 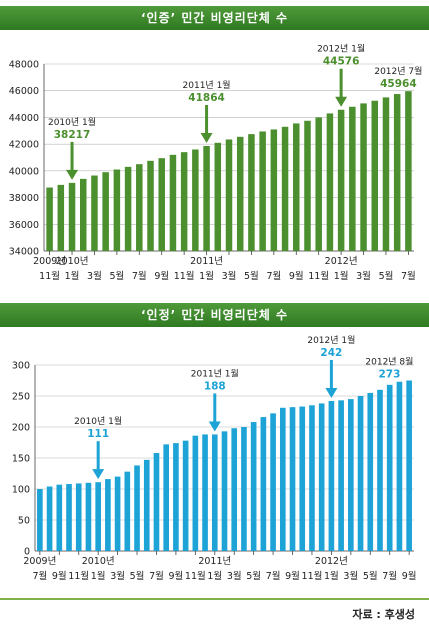 I want to click on footer-divider, so click(x=214, y=599).